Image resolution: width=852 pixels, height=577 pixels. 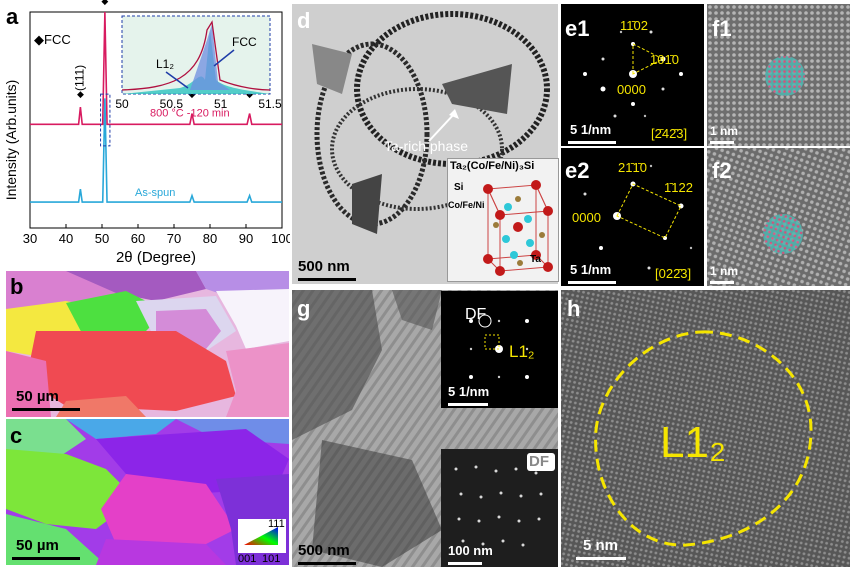 What do you see at coordinates (443, 125) in the screenshot?
I see `arrow-icon` at bounding box center [443, 125].